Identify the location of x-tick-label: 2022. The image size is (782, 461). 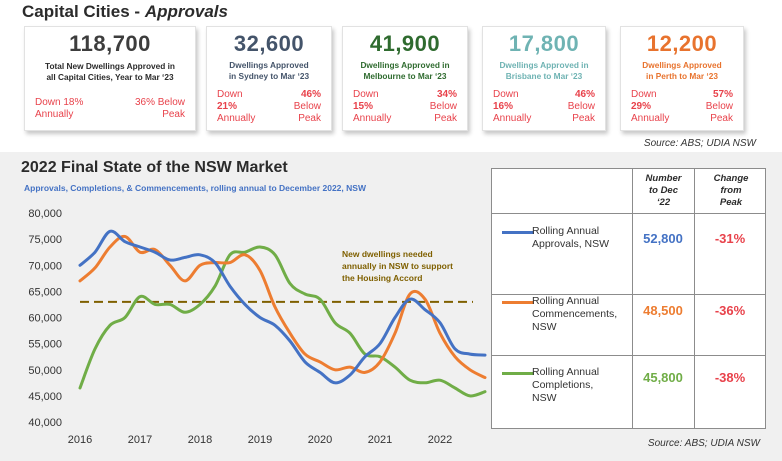
(440, 440).